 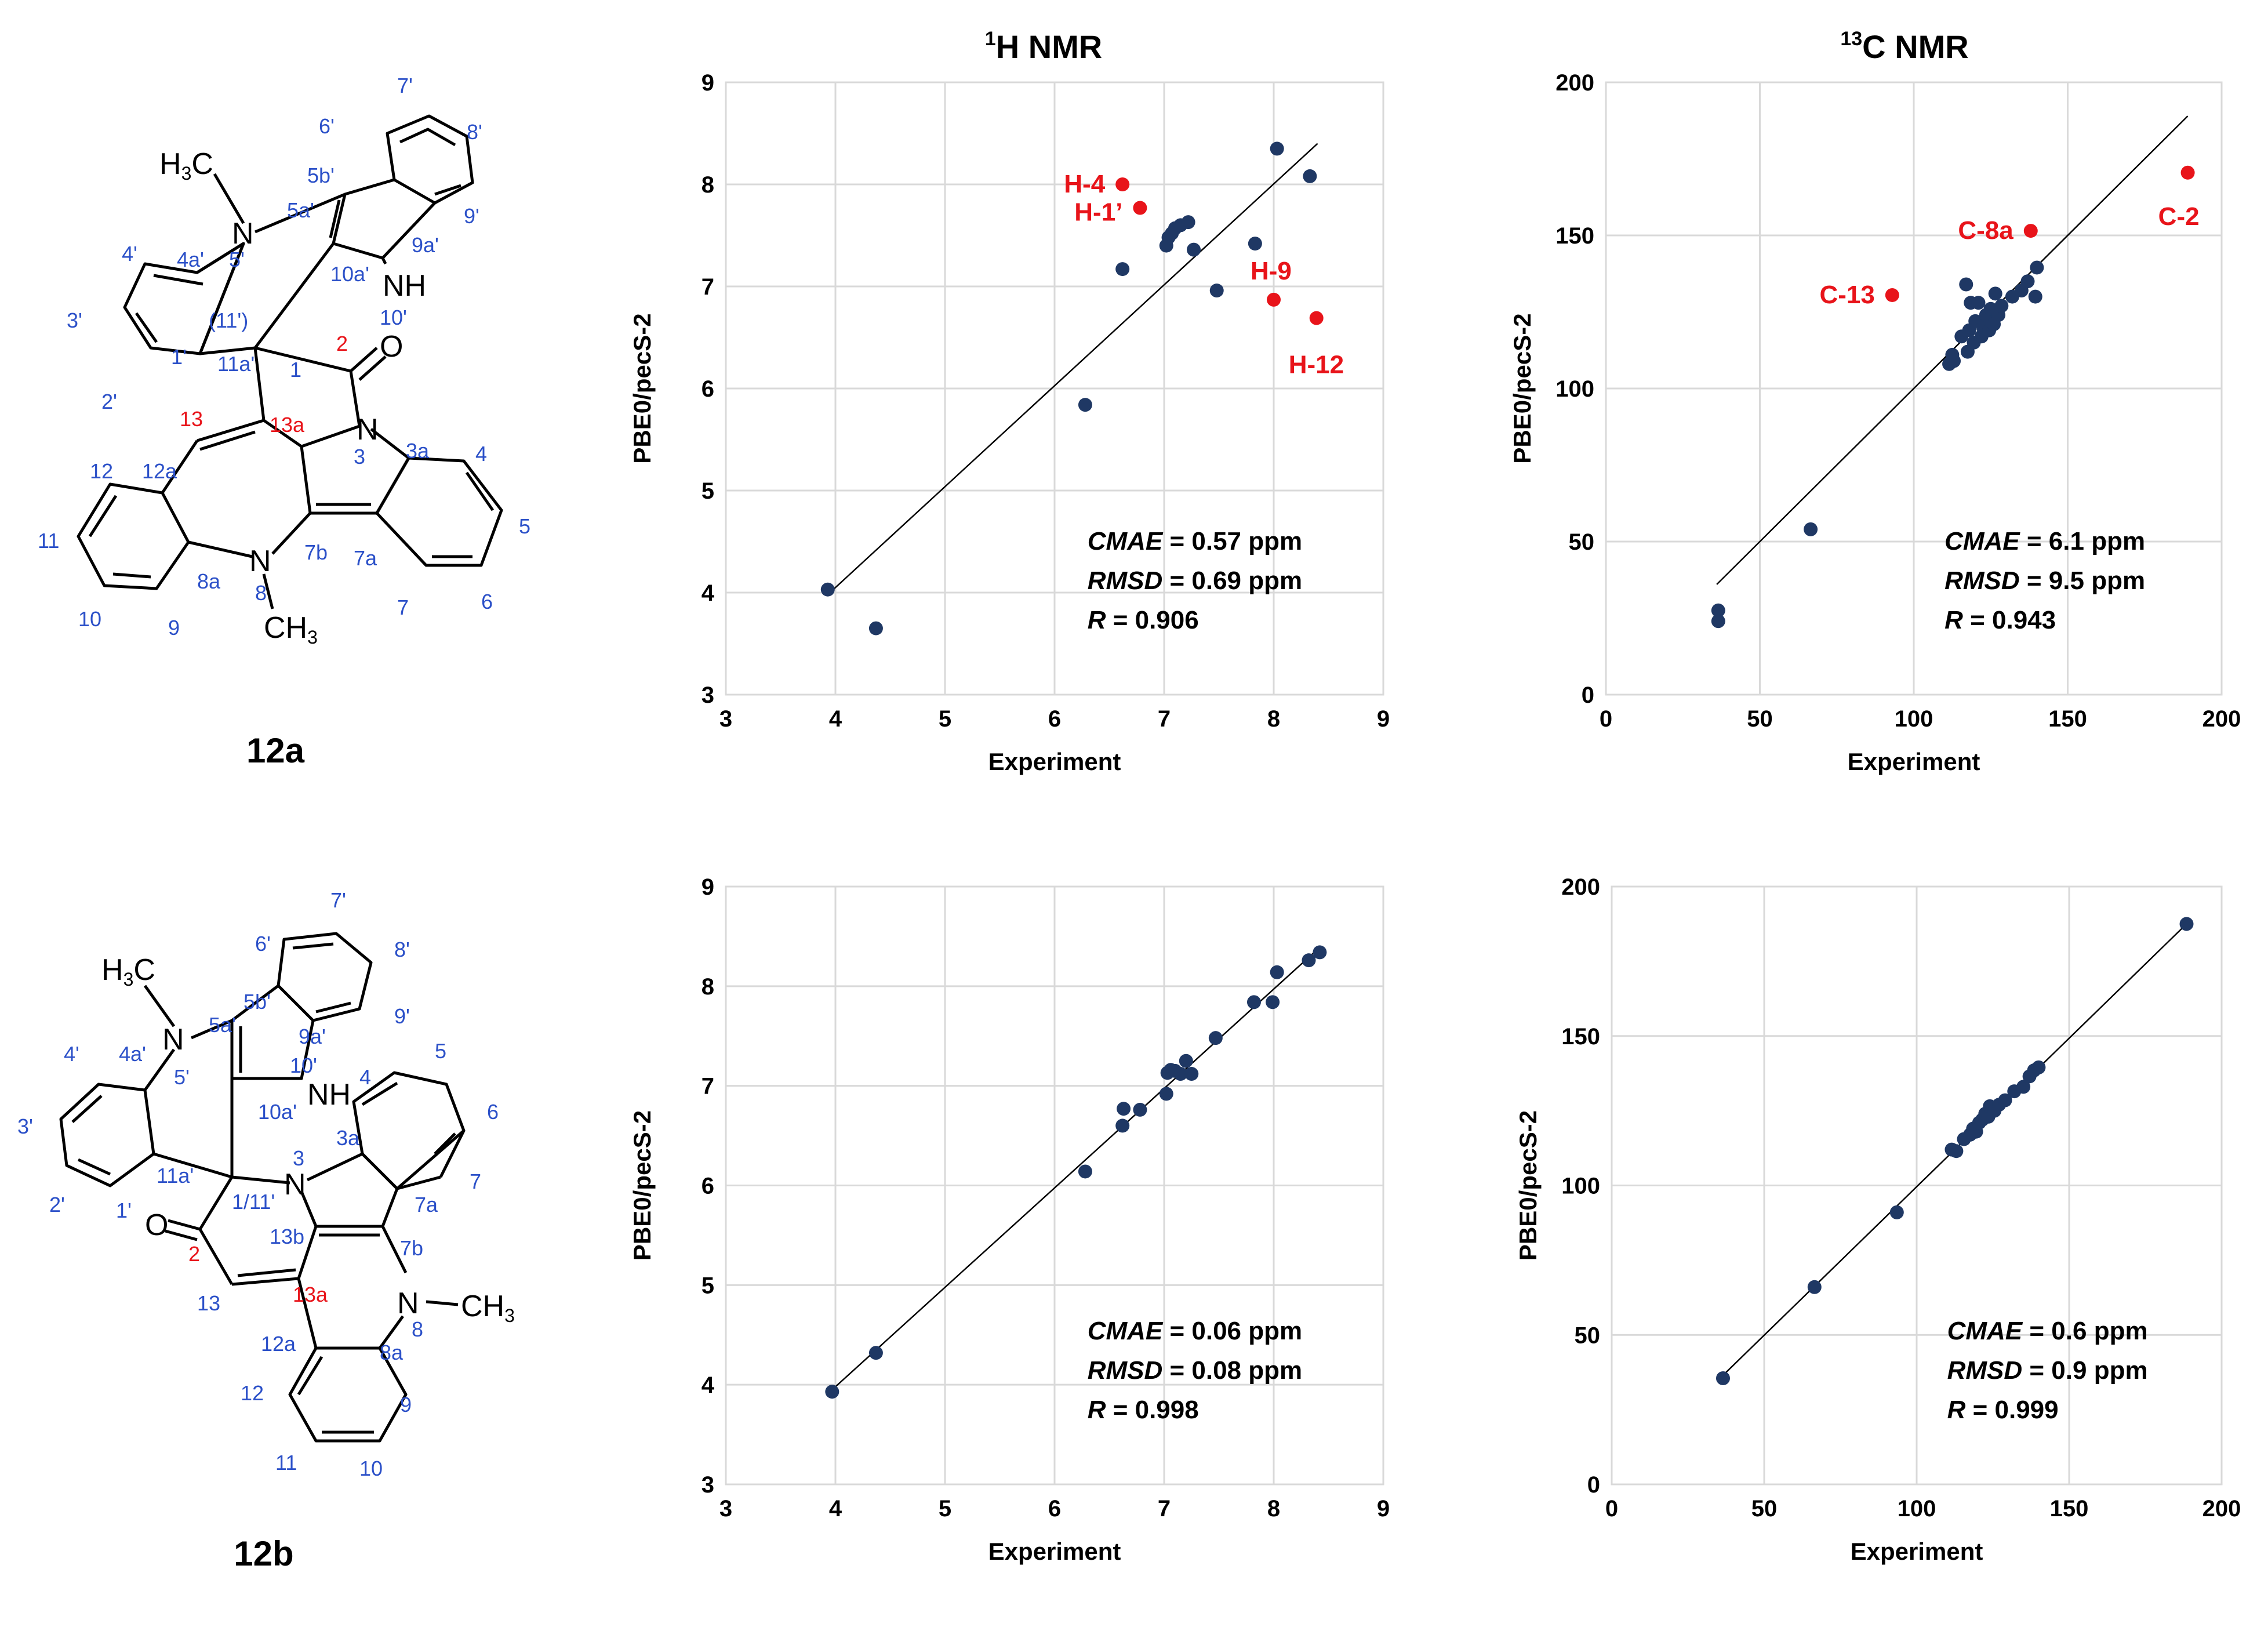 What do you see at coordinates (1164, 1508) in the screenshot?
I see `chart-h12b-x-tick-label: 7` at bounding box center [1164, 1508].